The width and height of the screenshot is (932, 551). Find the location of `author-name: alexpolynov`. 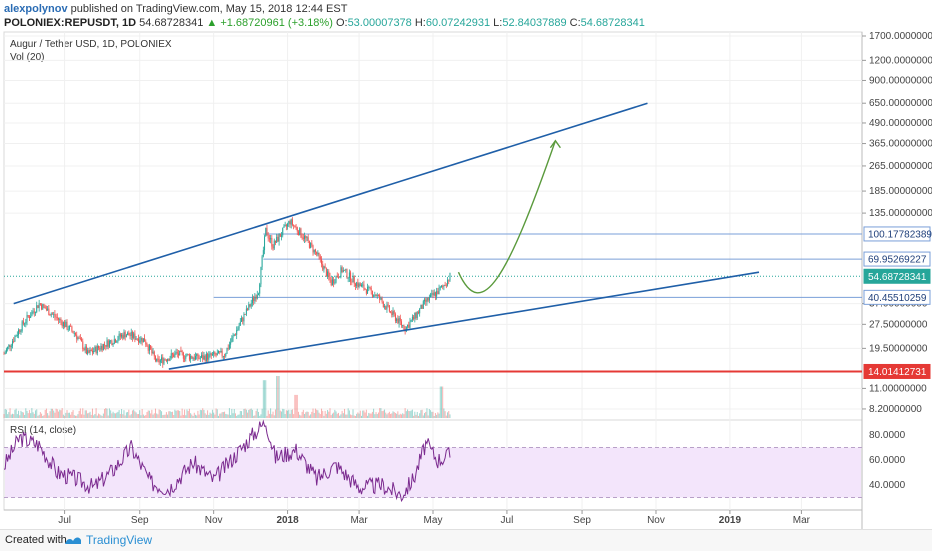

author-name: alexpolynov is located at coordinates (36, 9).